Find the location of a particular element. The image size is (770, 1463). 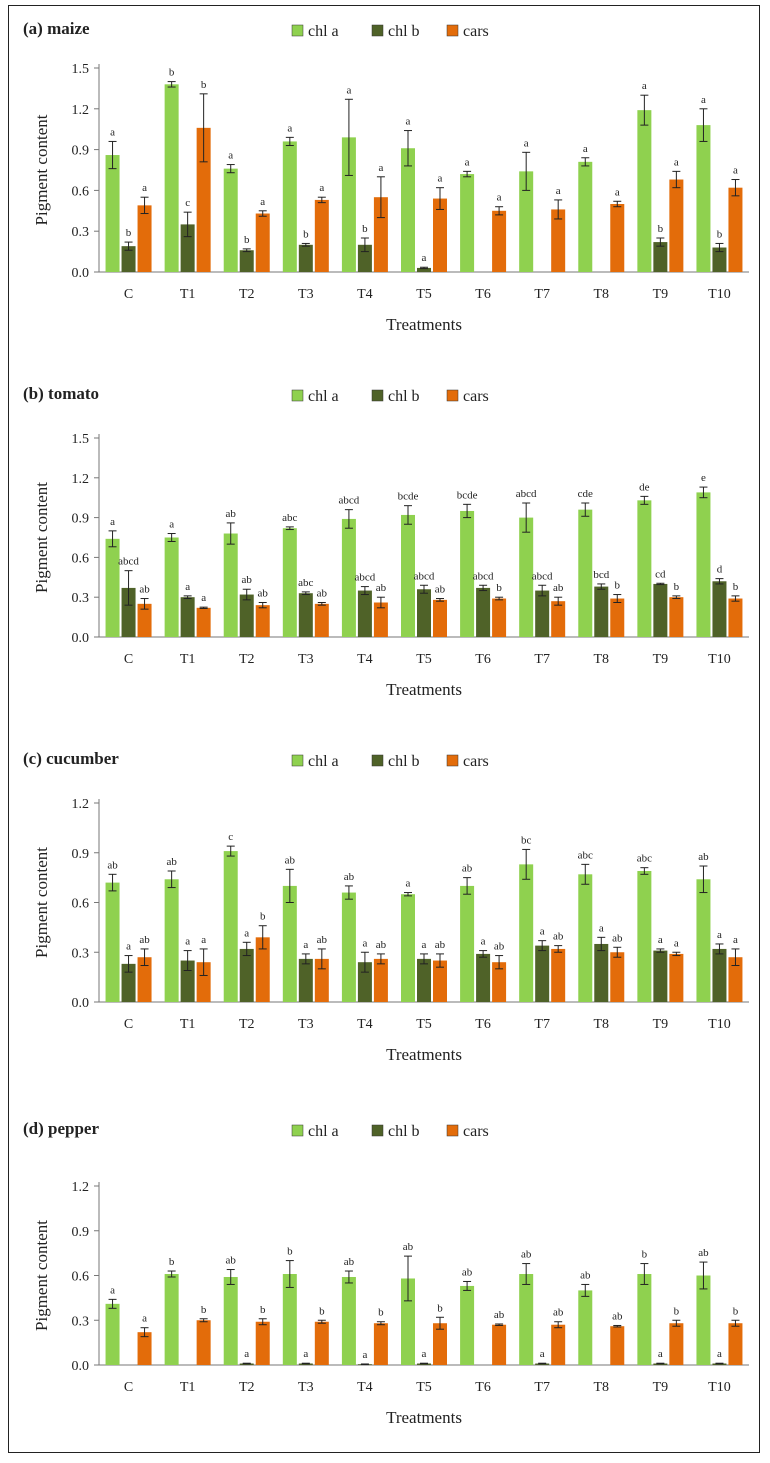

legend-label: chl b is located at coordinates (404, 761).